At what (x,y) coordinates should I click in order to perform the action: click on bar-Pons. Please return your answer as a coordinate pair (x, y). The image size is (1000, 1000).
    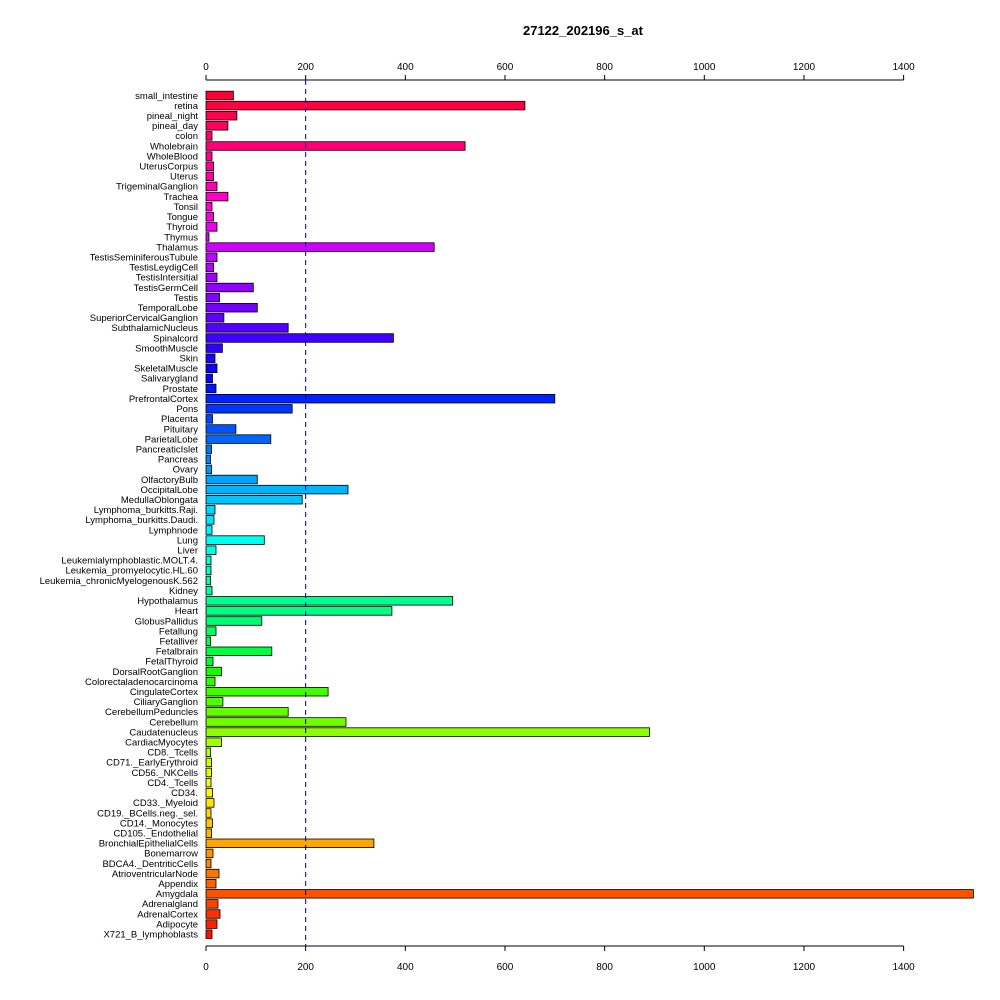
    Looking at the image, I should click on (249, 409).